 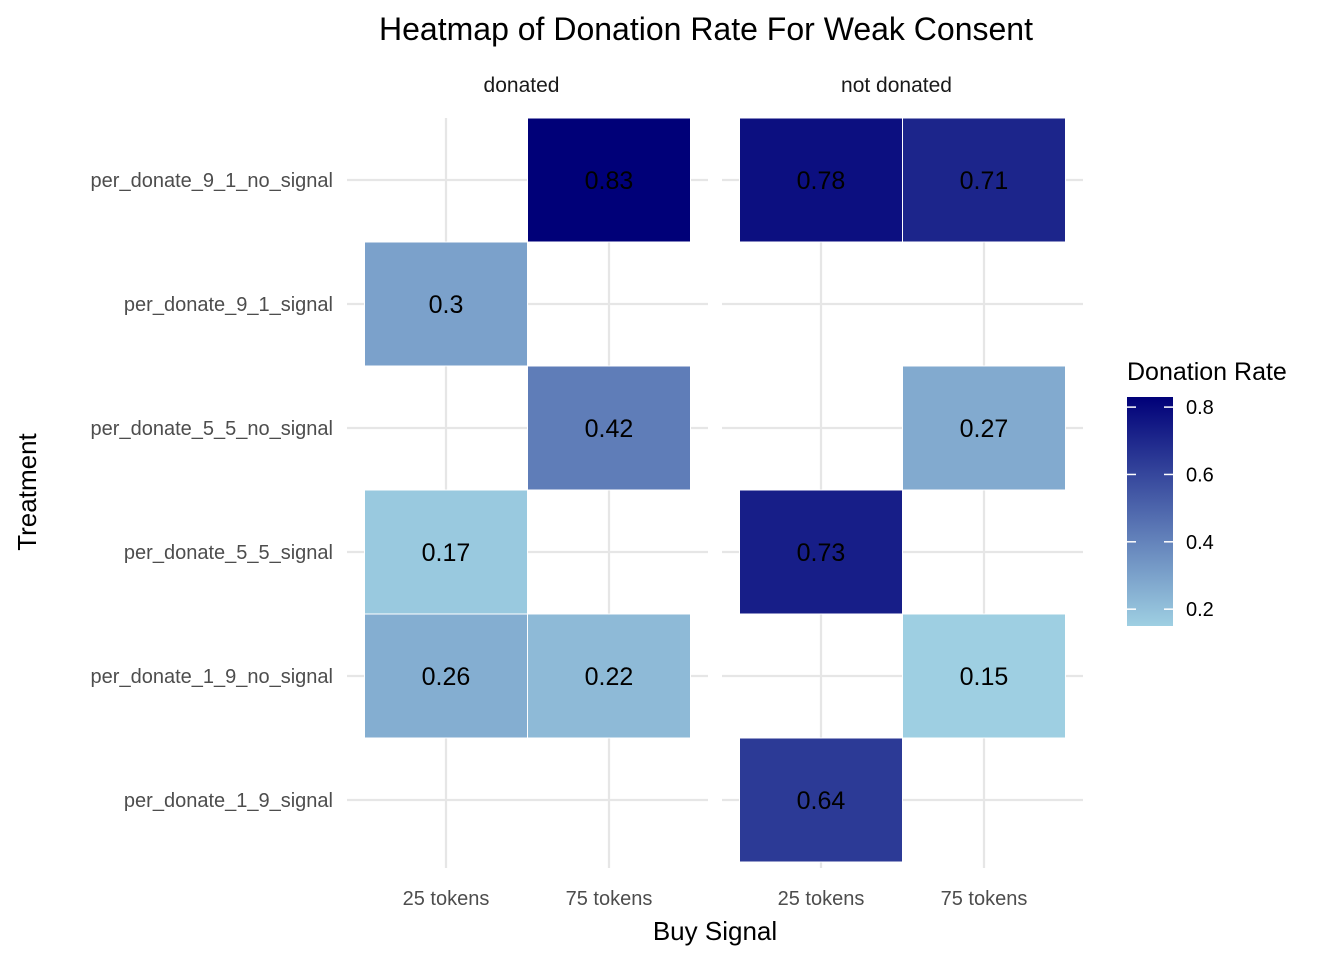 I want to click on y-tick-label: per_donate_1_9_no_signal, so click(x=212, y=677).